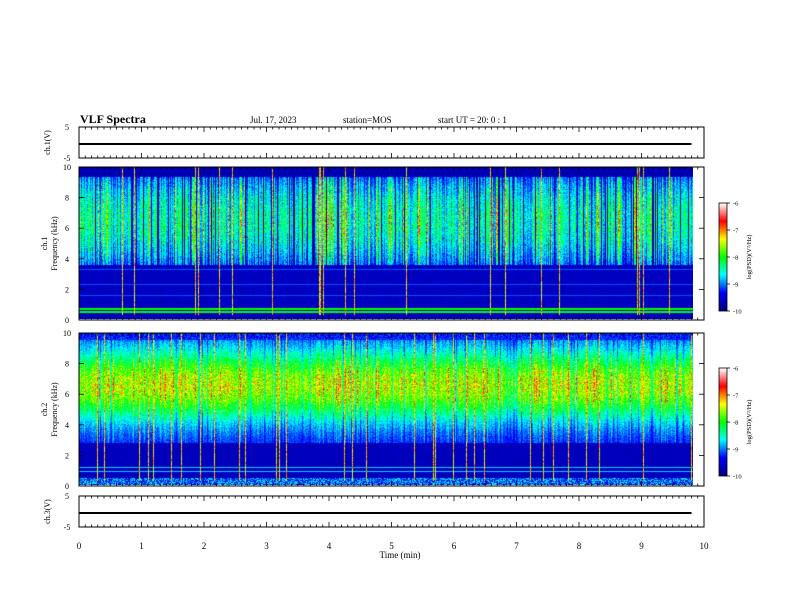  I want to click on ch2-colorbar, so click(723, 422).